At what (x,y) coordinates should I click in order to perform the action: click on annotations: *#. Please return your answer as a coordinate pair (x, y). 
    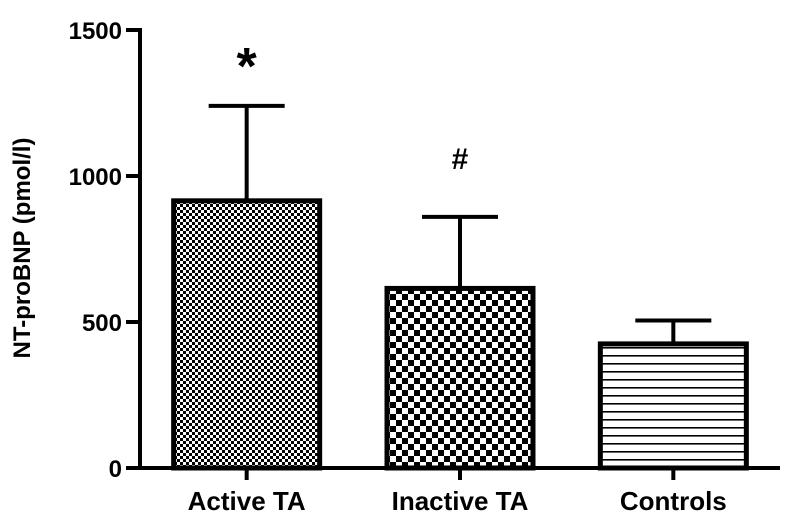
    Looking at the image, I should click on (353, 107).